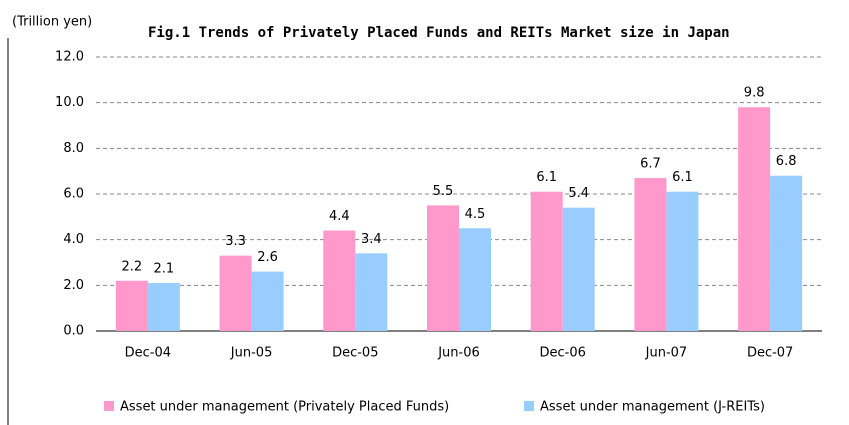 This screenshot has height=425, width=849. Describe the element at coordinates (578, 193) in the screenshot. I see `data-label: 5.4` at that location.